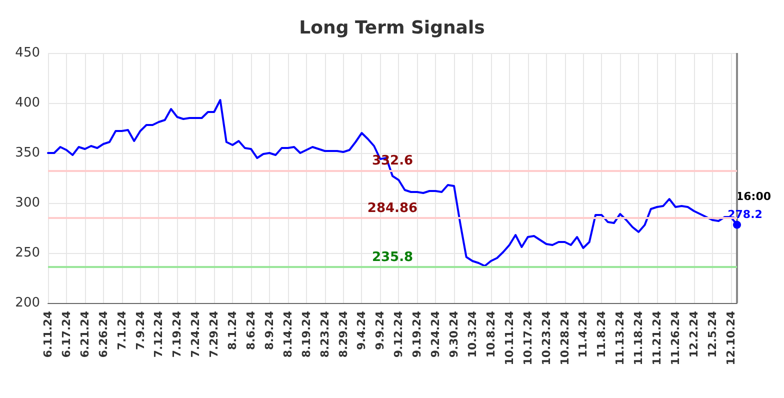  Describe the element at coordinates (491, 334) in the screenshot. I see `x-tick-label: 10.8.24` at that location.